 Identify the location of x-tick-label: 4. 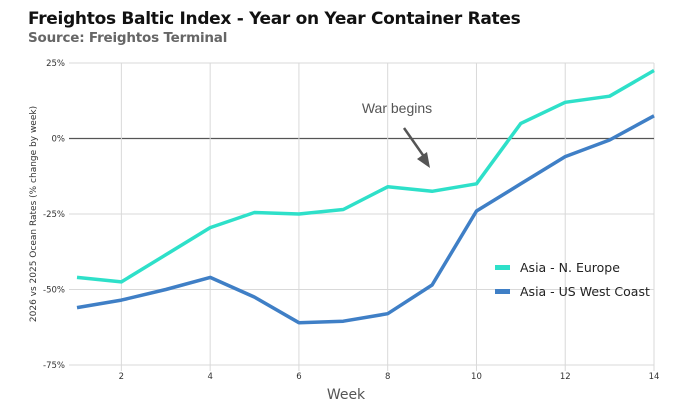
(209, 377).